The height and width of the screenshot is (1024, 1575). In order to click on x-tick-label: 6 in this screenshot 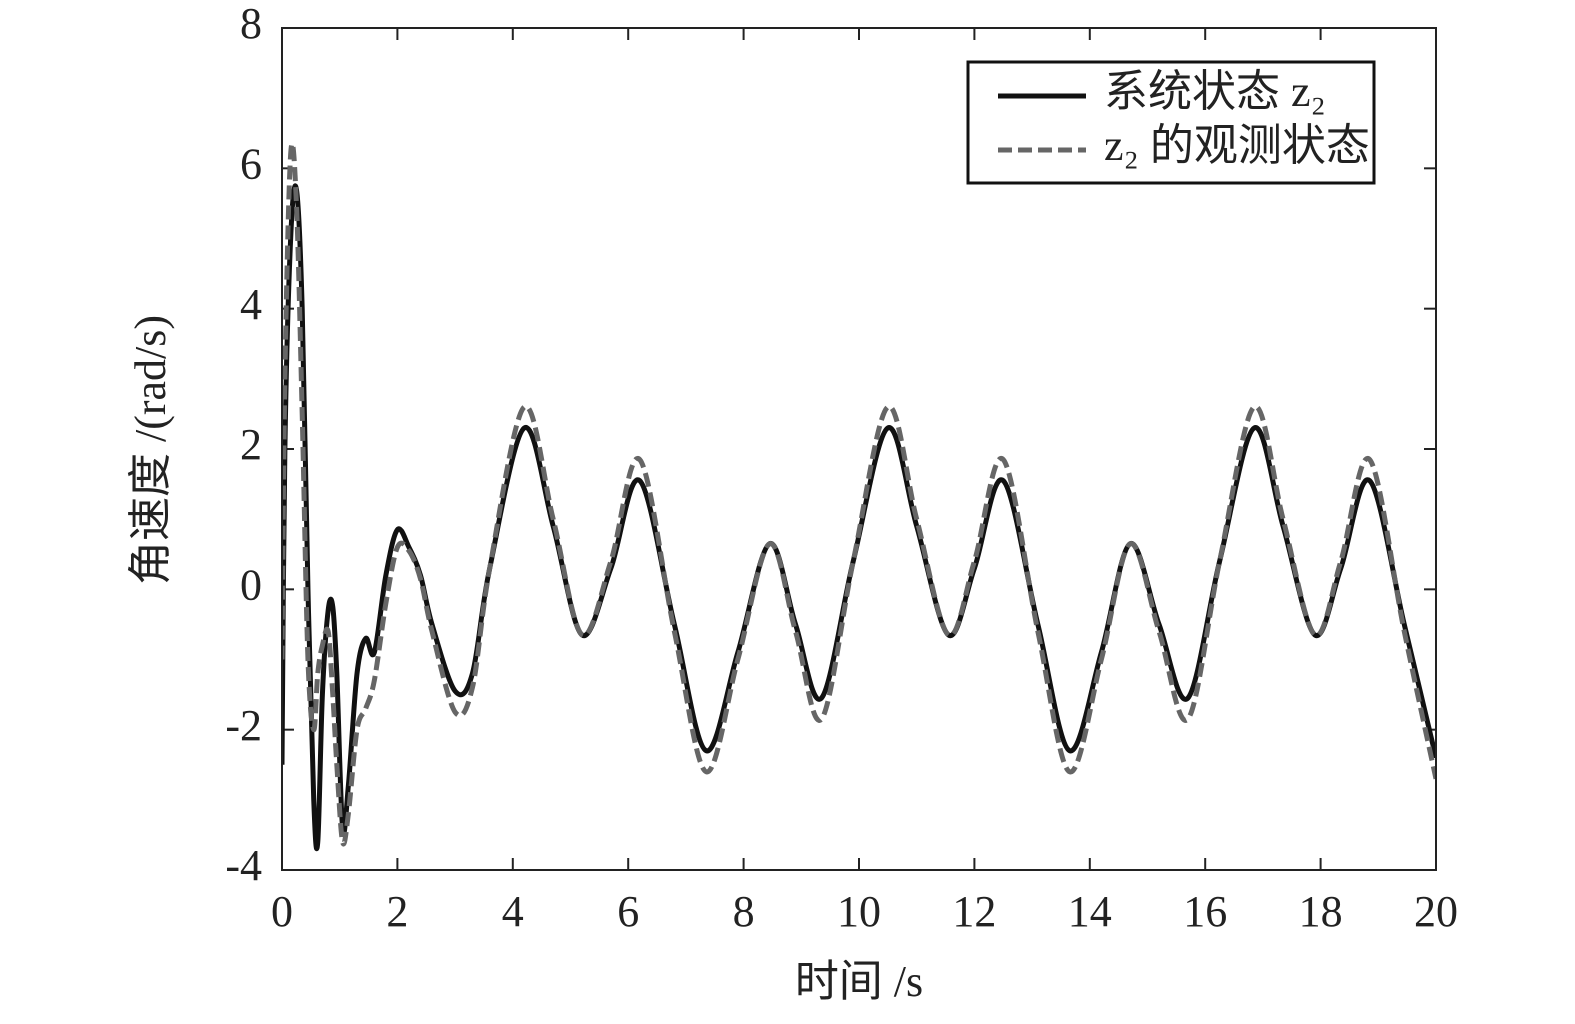, I will do `click(628, 911)`.